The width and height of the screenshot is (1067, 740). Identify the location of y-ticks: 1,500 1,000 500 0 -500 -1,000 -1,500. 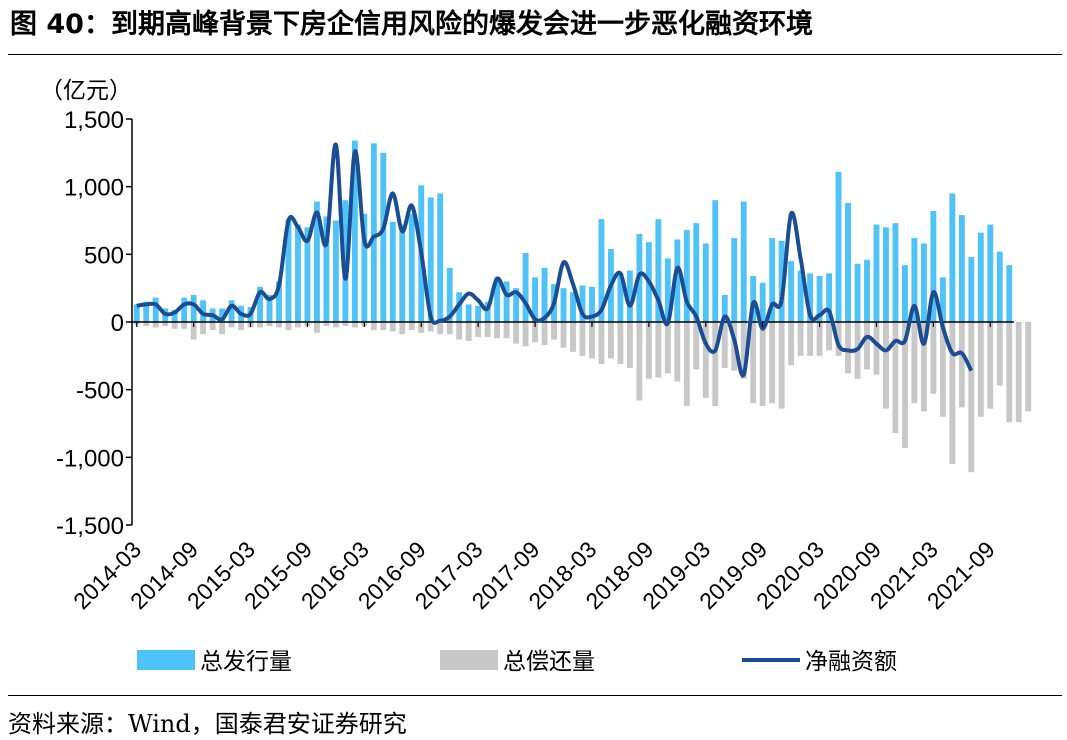
(94, 323).